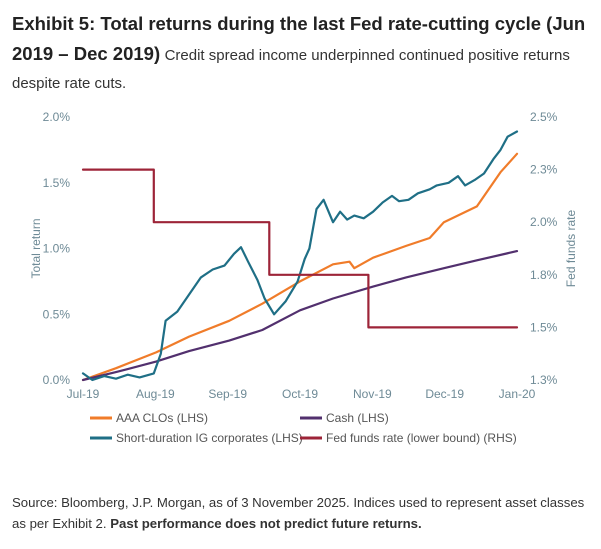  I want to click on y-tick-label-left: 1.0%, so click(57, 249).